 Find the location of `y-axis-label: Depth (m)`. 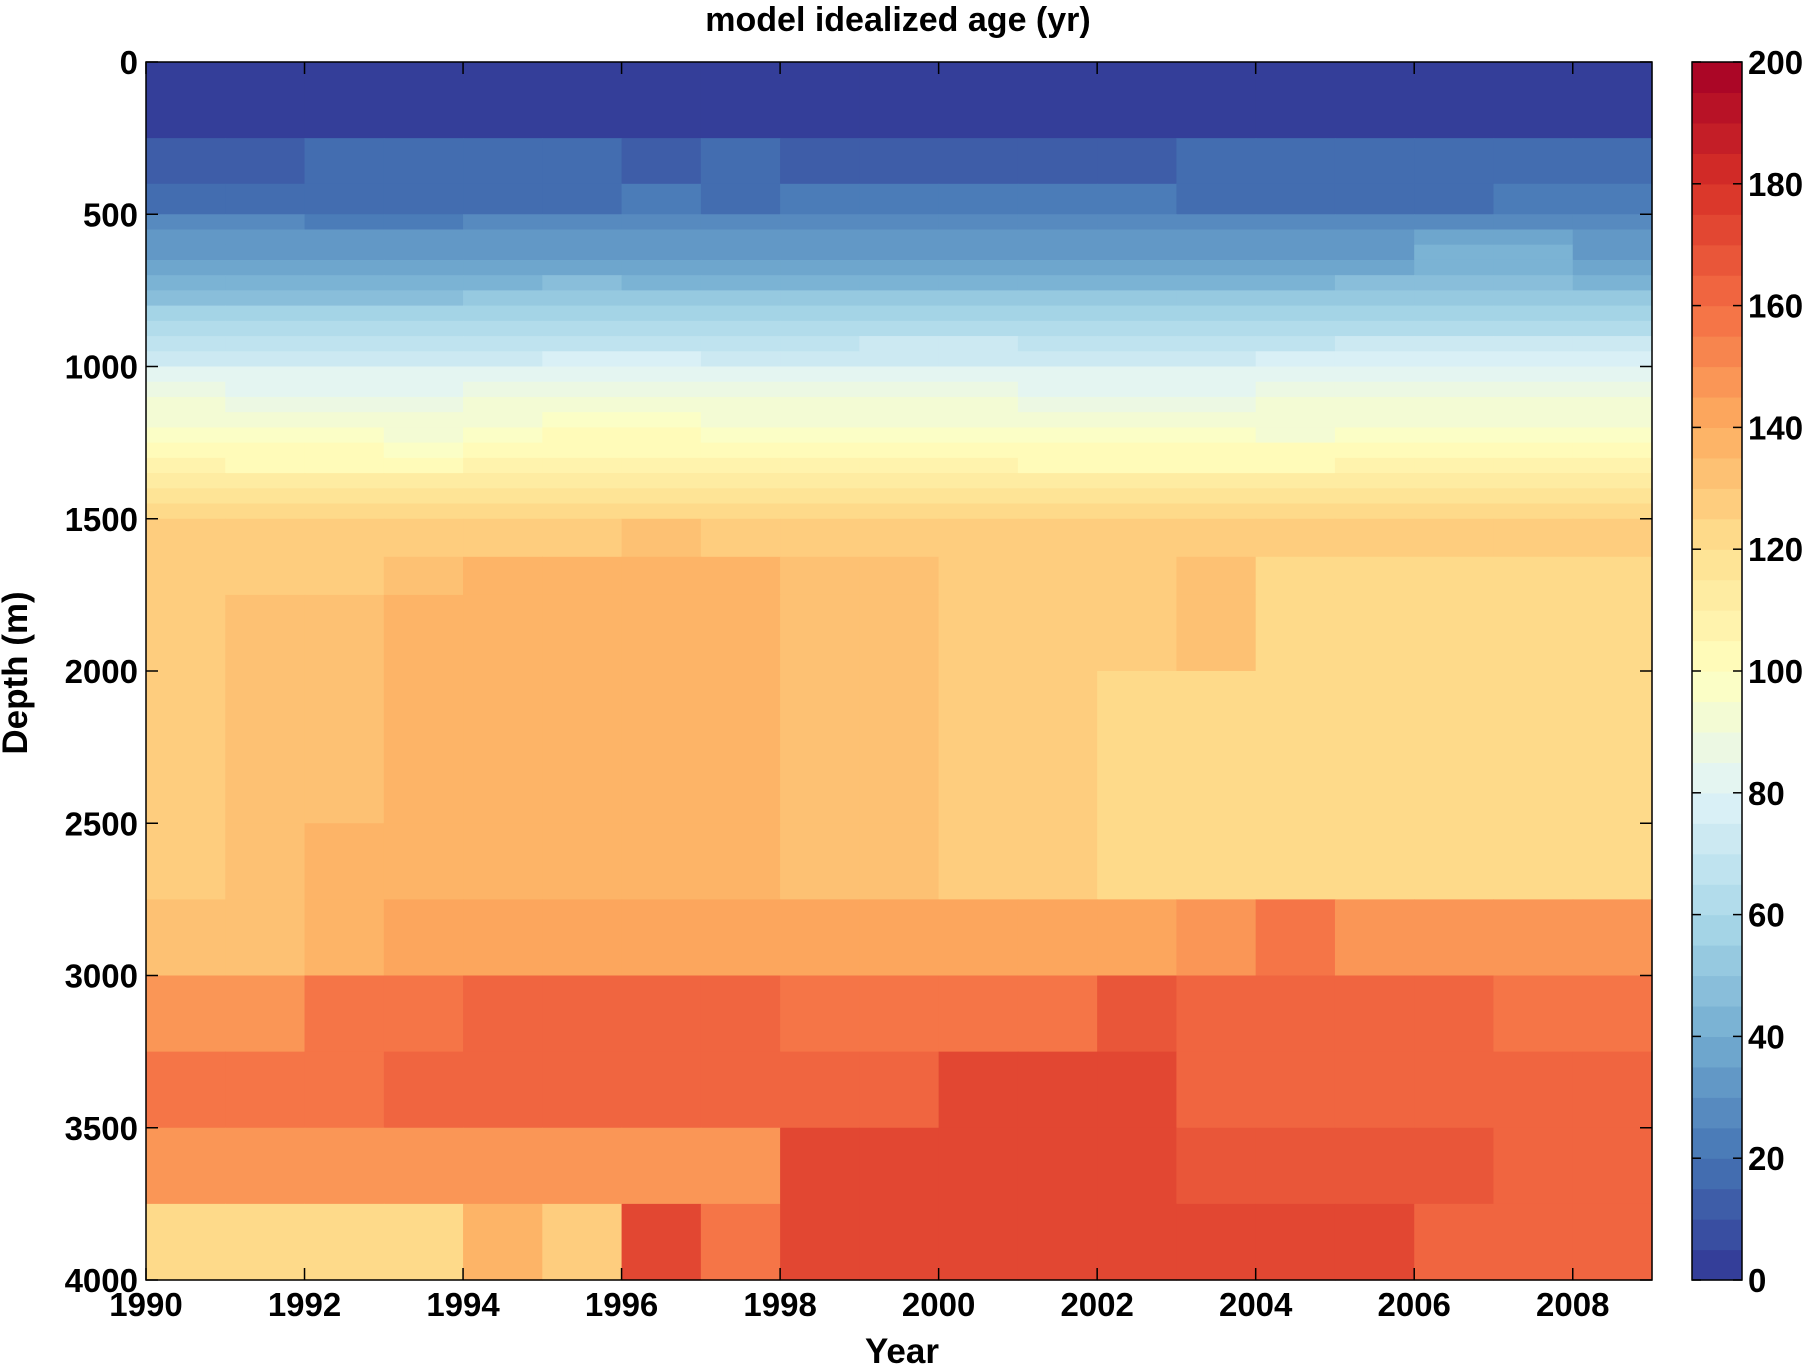

y-axis-label: Depth (m) is located at coordinates (17, 672).